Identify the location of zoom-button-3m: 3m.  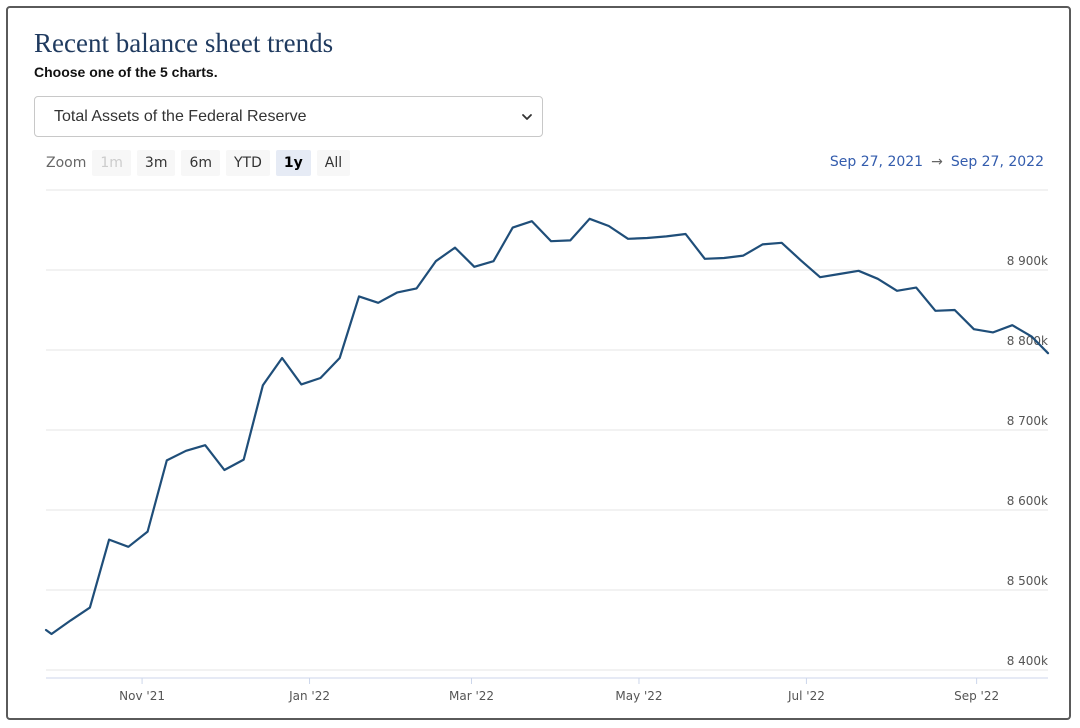
(156, 163).